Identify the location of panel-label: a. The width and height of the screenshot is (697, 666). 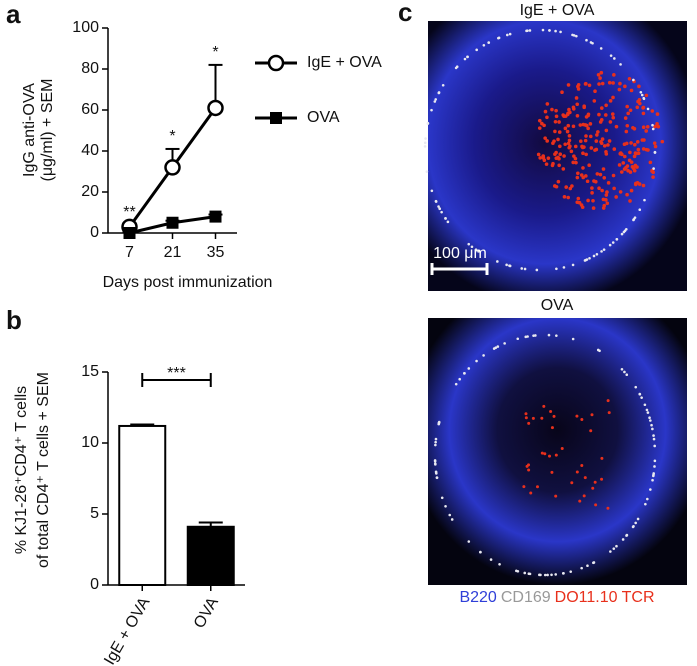
(13, 14).